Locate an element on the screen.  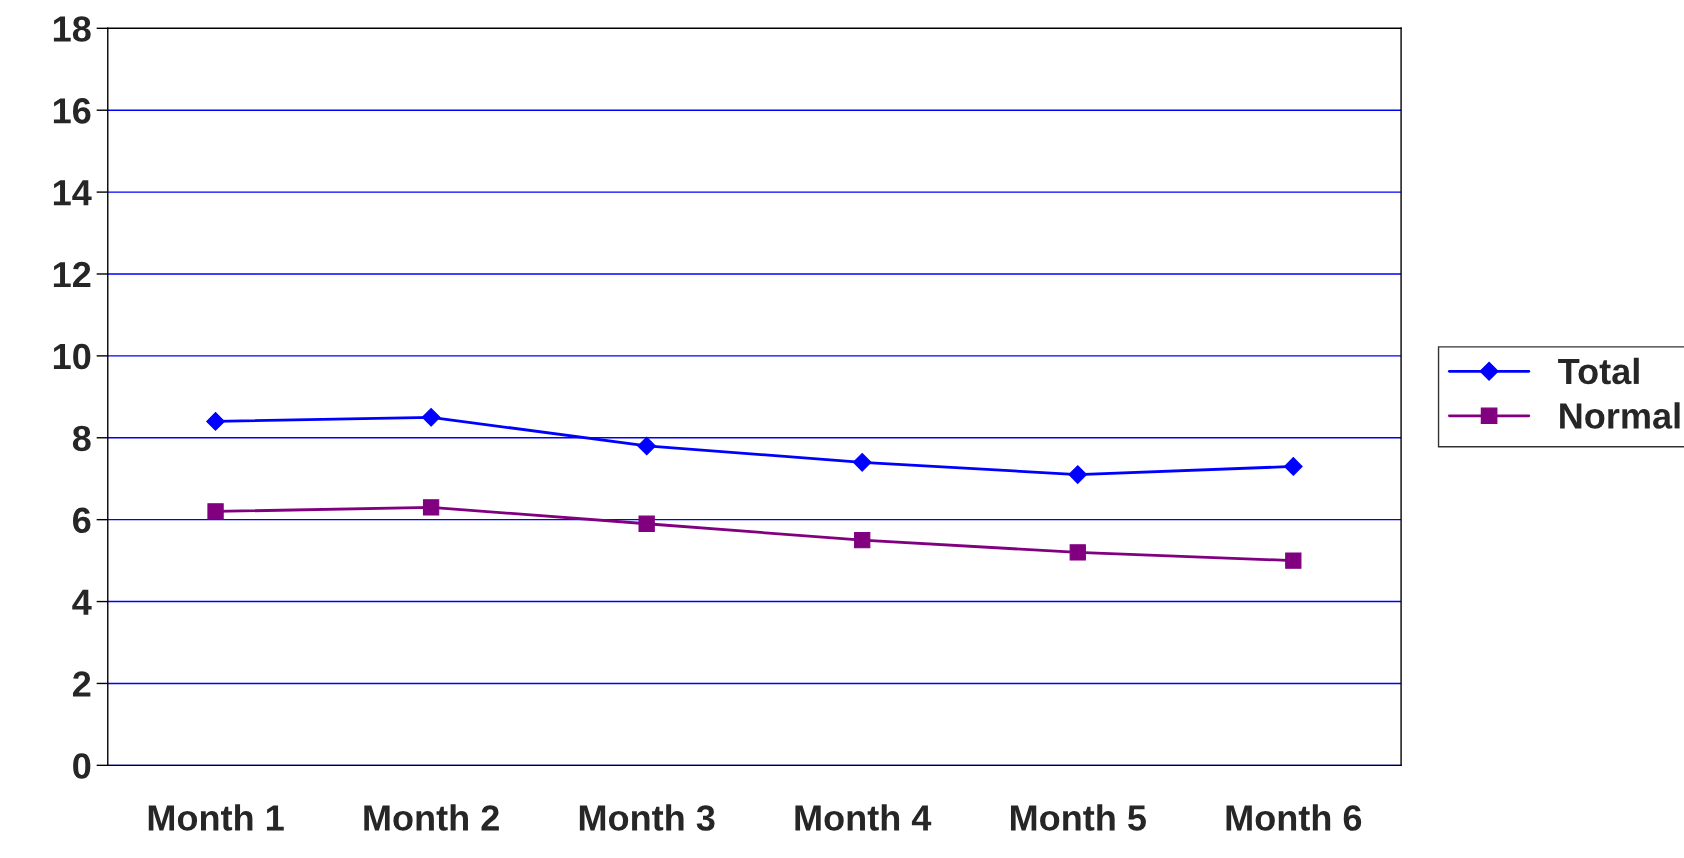
y-tick-label: 14 is located at coordinates (72, 193).